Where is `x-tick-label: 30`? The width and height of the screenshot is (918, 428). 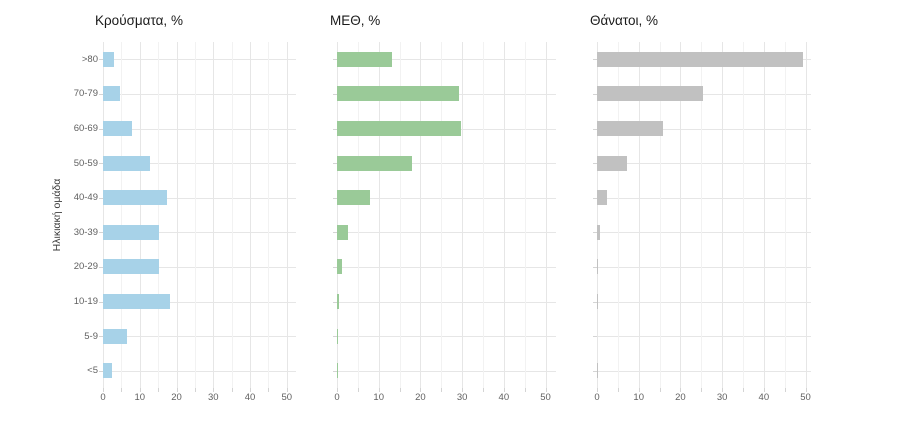 x-tick-label: 30 is located at coordinates (462, 397).